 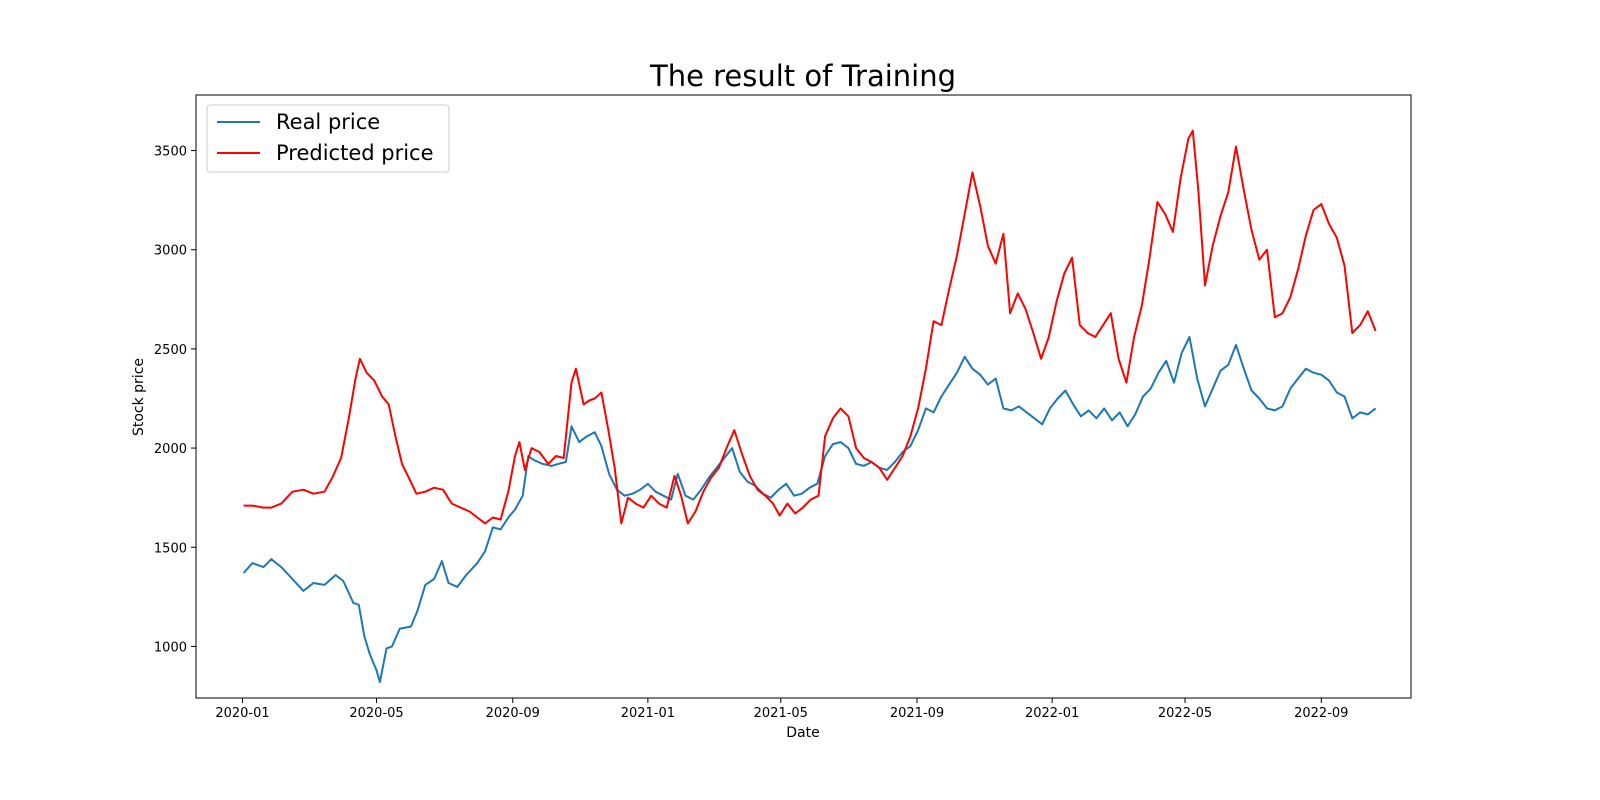 I want to click on chart-title: The result of Training, so click(x=802, y=76).